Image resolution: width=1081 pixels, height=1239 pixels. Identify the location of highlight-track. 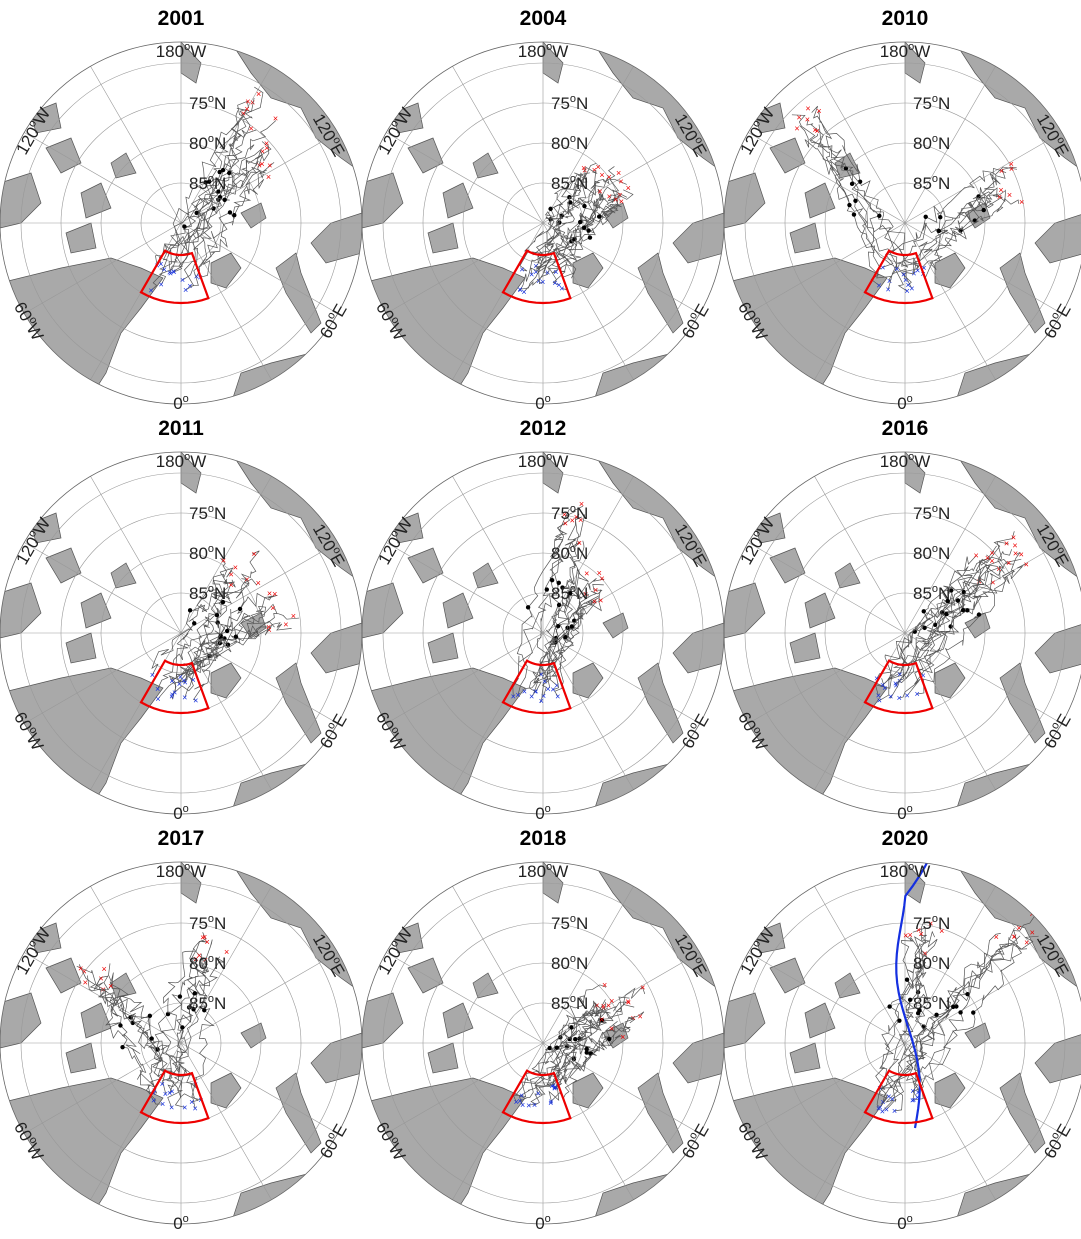
(917, 995).